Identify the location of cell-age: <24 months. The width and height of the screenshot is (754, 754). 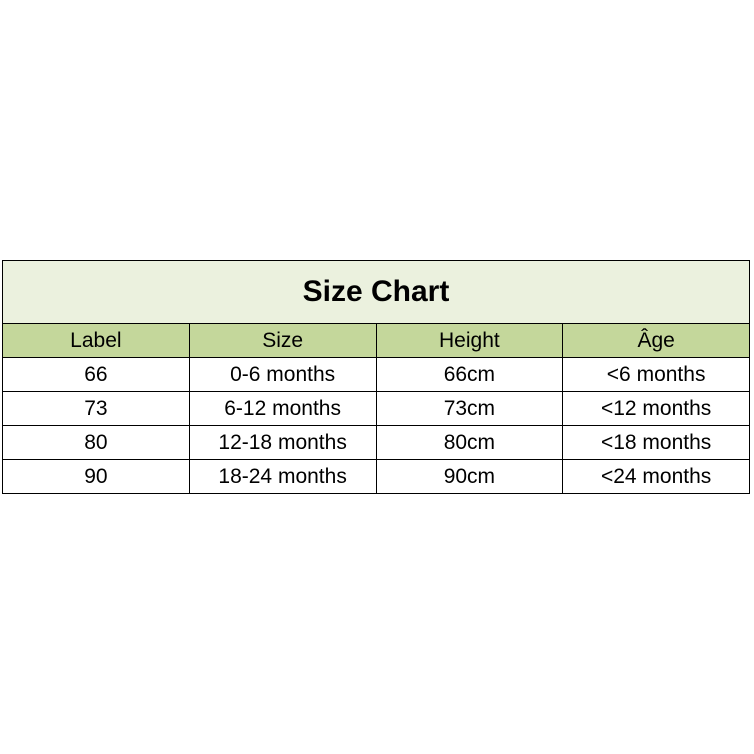
(656, 476).